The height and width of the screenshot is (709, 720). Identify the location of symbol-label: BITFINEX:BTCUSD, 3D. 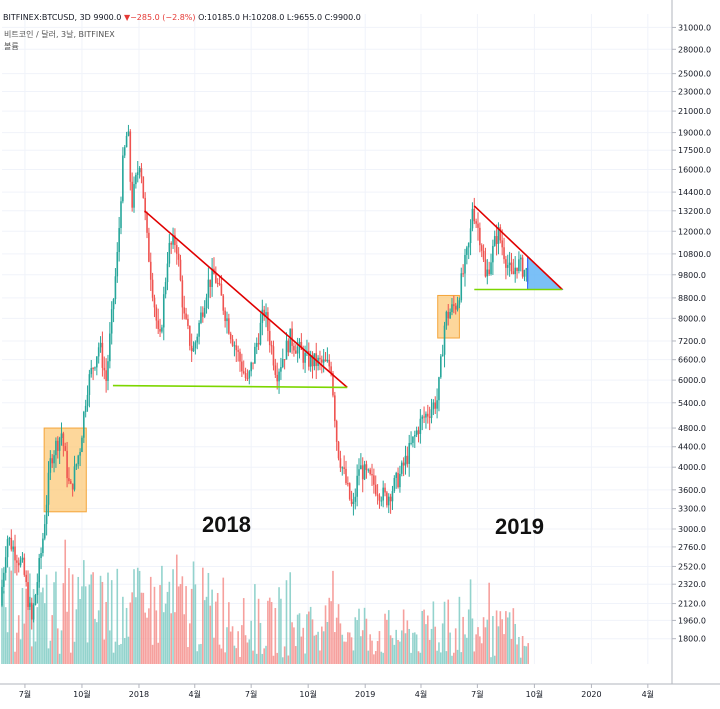
(47, 17).